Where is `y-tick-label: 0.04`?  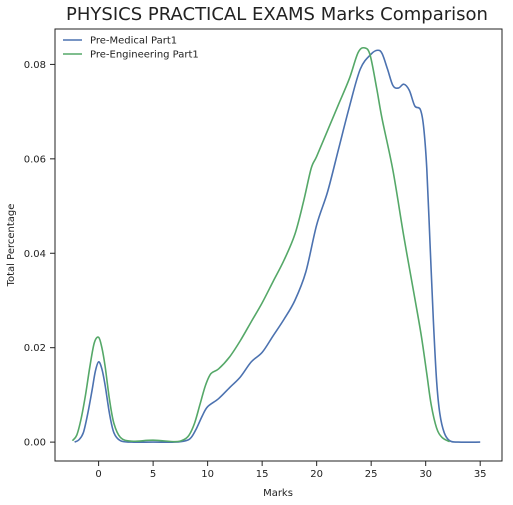
y-tick-label: 0.04 is located at coordinates (35, 254).